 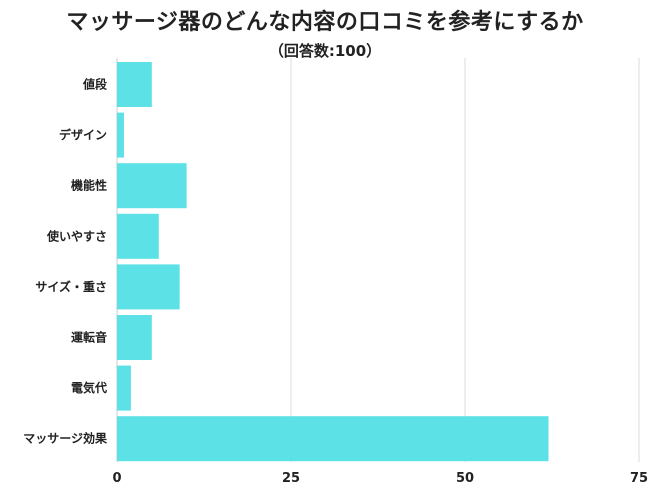 What do you see at coordinates (89, 337) in the screenshot?
I see `category-label: 運転音` at bounding box center [89, 337].